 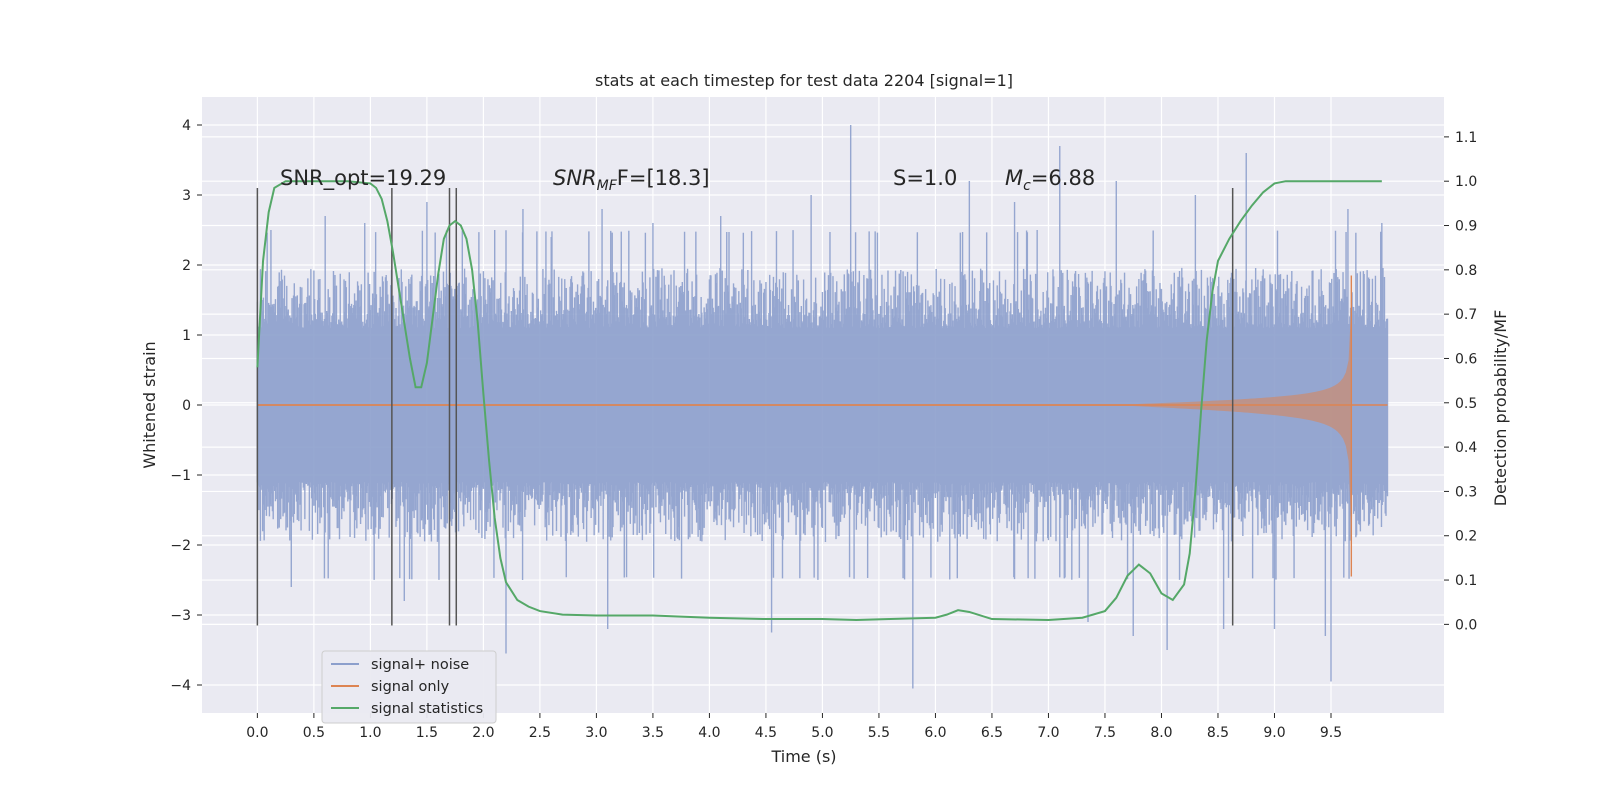 I want to click on y-tick-label: −2, so click(x=180, y=546).